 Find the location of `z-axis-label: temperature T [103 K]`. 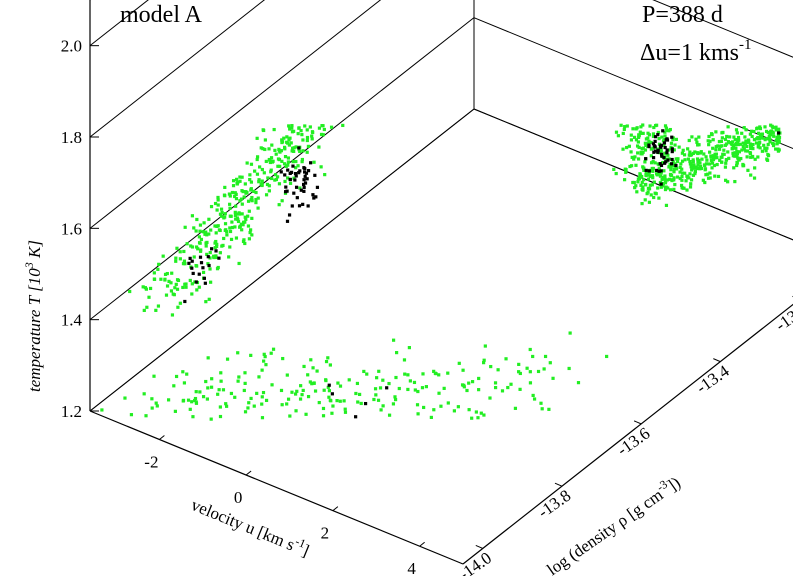

z-axis-label: temperature T [103 K] is located at coordinates (33, 316).